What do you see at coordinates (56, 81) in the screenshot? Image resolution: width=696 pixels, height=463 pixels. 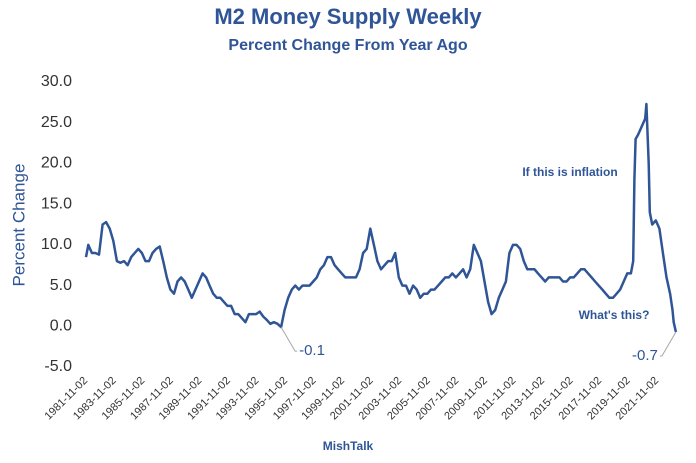 I see `y-tick-label: 30.0` at bounding box center [56, 81].